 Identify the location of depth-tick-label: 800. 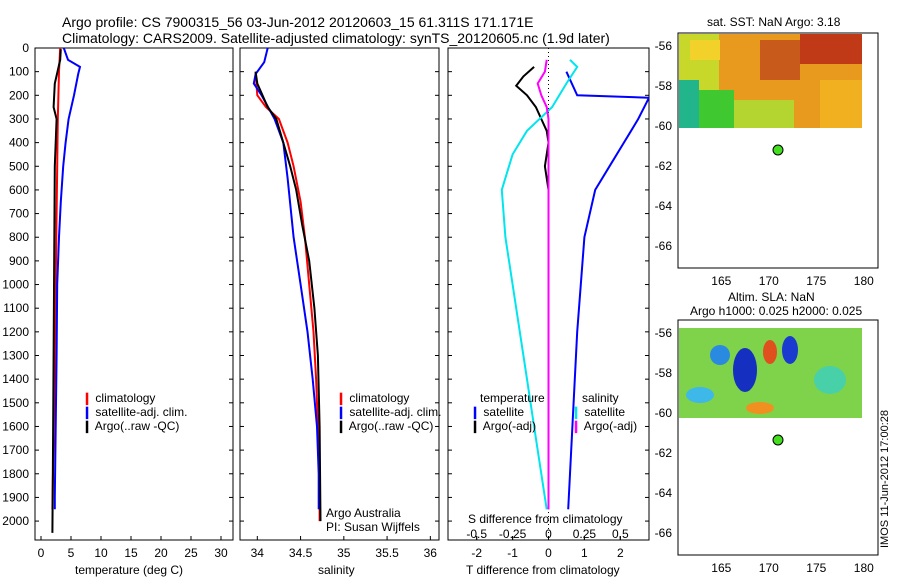
(19, 237).